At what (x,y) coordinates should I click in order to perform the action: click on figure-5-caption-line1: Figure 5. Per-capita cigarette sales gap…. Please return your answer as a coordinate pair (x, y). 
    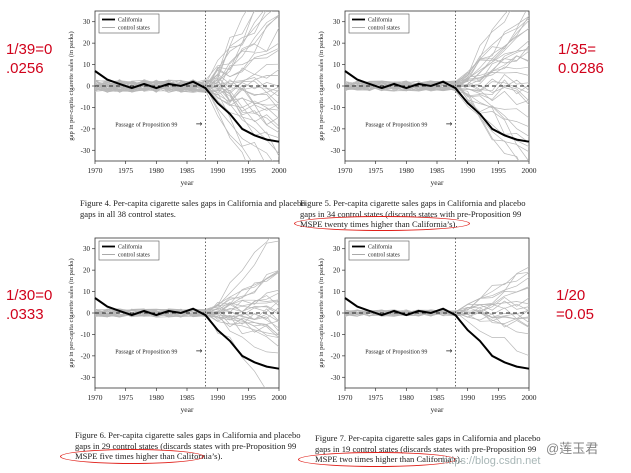
    Looking at the image, I should click on (413, 203).